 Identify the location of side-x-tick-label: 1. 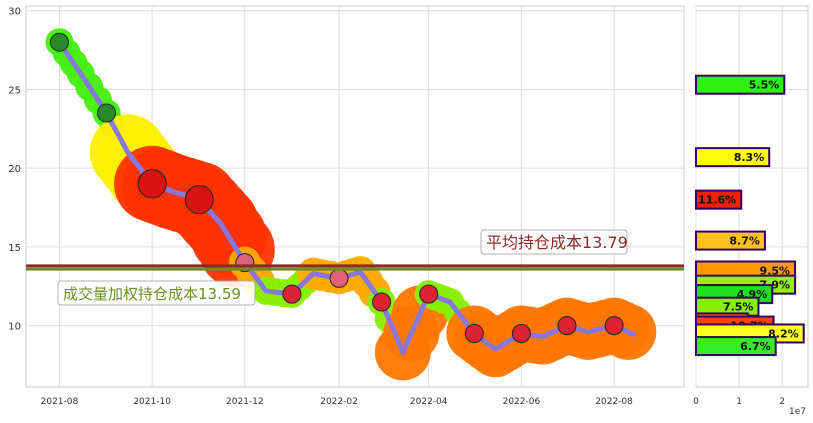
(739, 402).